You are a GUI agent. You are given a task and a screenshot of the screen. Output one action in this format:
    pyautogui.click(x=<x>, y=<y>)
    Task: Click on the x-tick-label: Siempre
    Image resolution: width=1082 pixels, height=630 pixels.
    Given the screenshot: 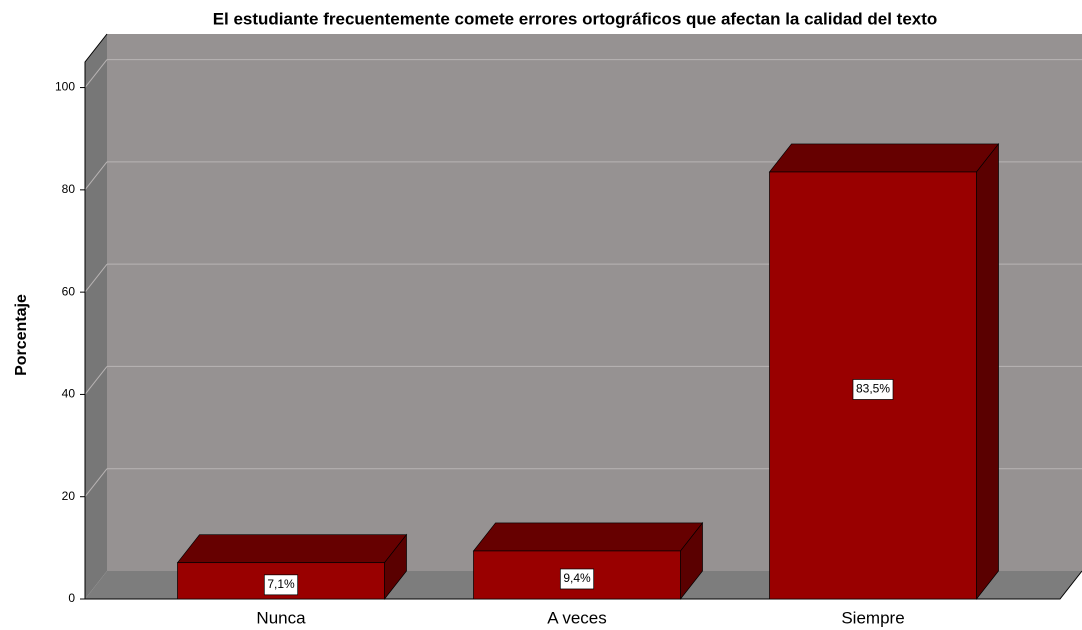 What is the action you would take?
    pyautogui.click(x=872, y=617)
    